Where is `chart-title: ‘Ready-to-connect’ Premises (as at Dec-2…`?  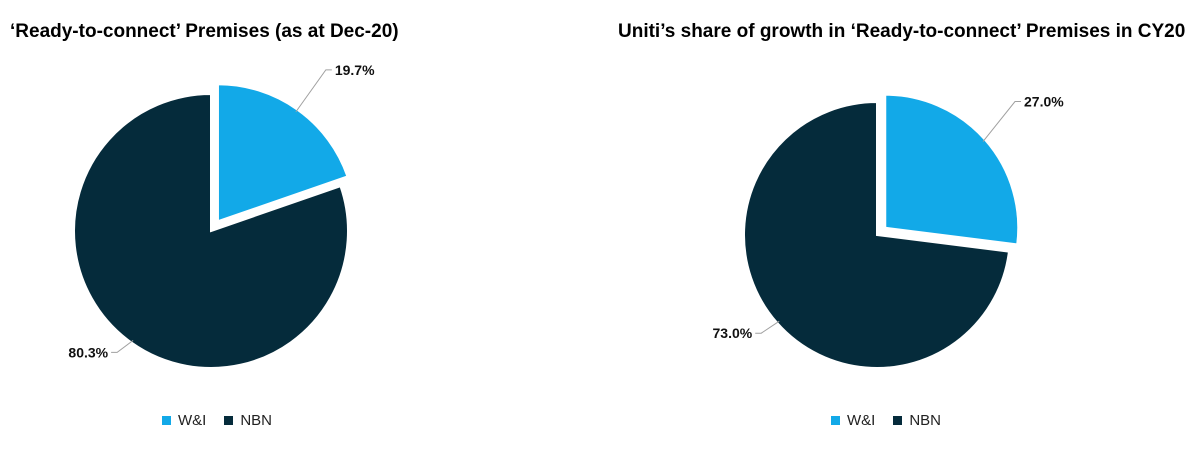
chart-title: ‘Ready-to-connect’ Premises (as at Dec-2… is located at coordinates (204, 31).